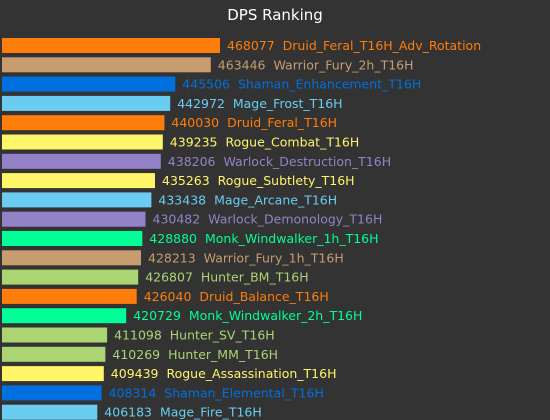  What do you see at coordinates (173, 238) in the screenshot?
I see `bar-value-11: 428880` at bounding box center [173, 238].